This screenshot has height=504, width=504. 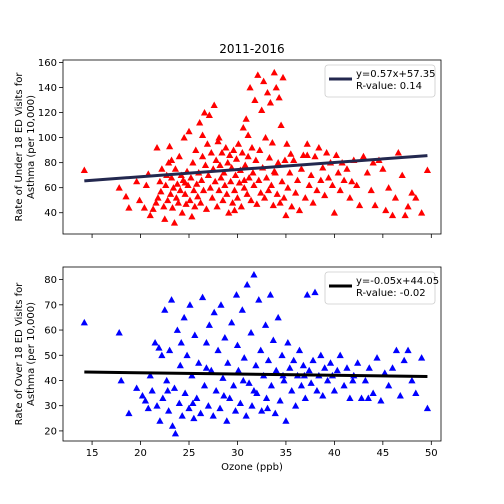 I want to click on y-tick-label: 40, so click(x=50, y=381).